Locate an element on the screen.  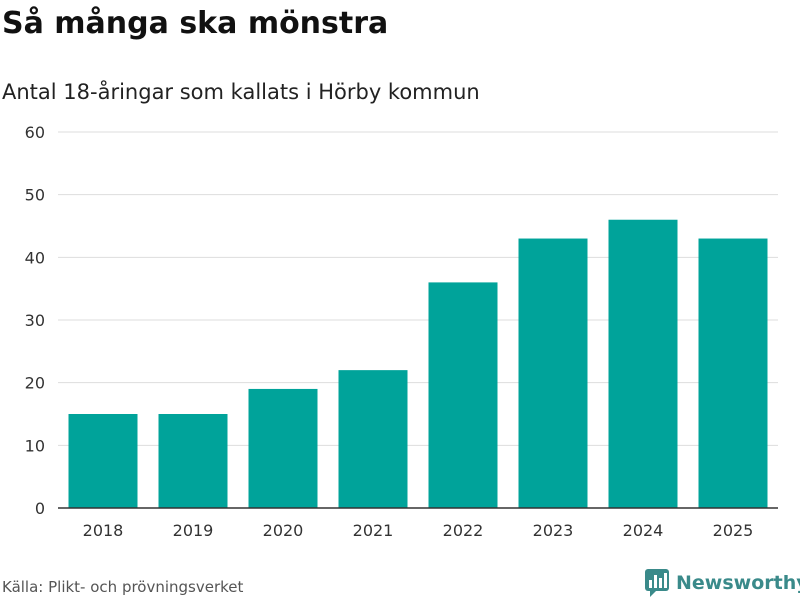
x-tick-label: 2020 is located at coordinates (283, 530).